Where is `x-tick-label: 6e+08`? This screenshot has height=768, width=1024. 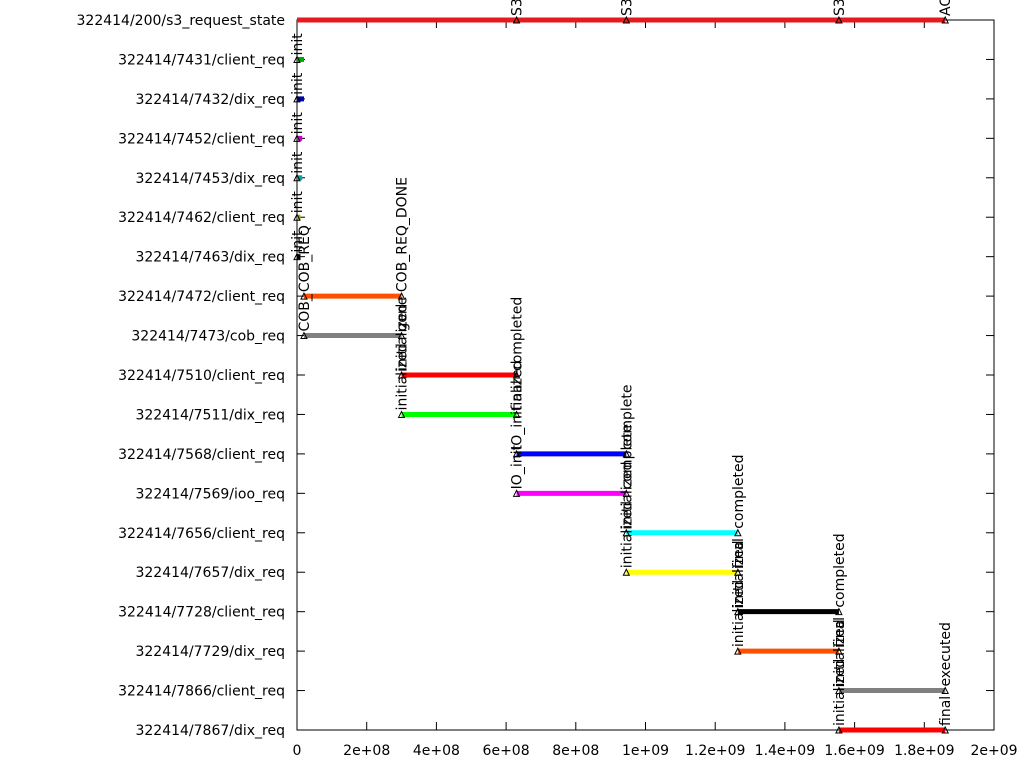
x-tick-label: 6e+08 is located at coordinates (506, 751).